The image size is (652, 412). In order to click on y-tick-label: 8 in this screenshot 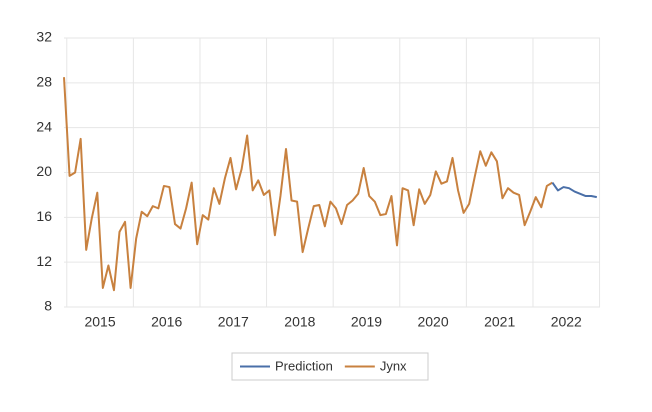, I will do `click(48, 306)`.